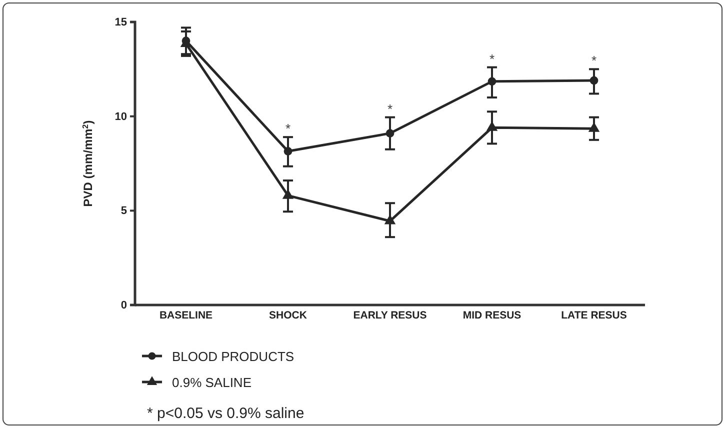 The height and width of the screenshot is (428, 725). Describe the element at coordinates (594, 315) in the screenshot. I see `x-tick-label: LATE RESUS` at that location.